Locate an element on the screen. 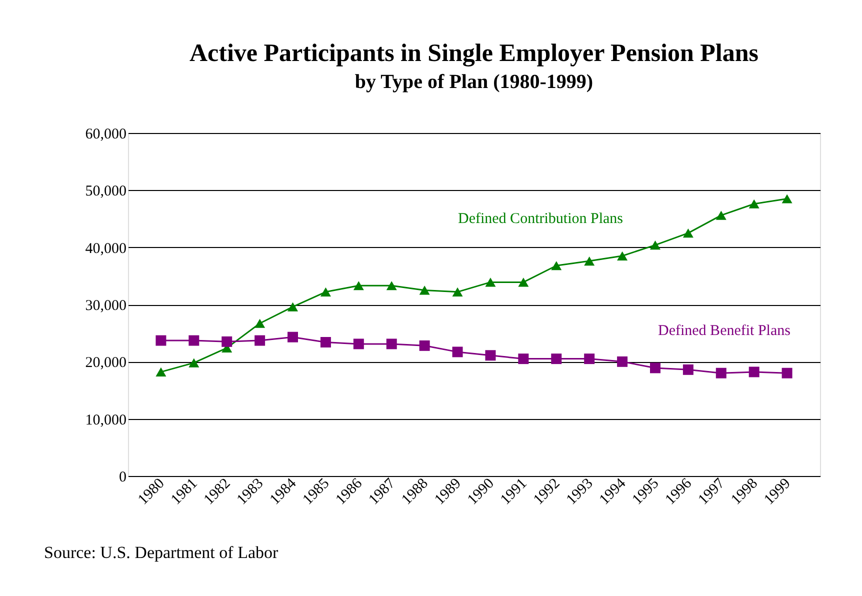  y-tick-label: 20,000 is located at coordinates (105, 363).